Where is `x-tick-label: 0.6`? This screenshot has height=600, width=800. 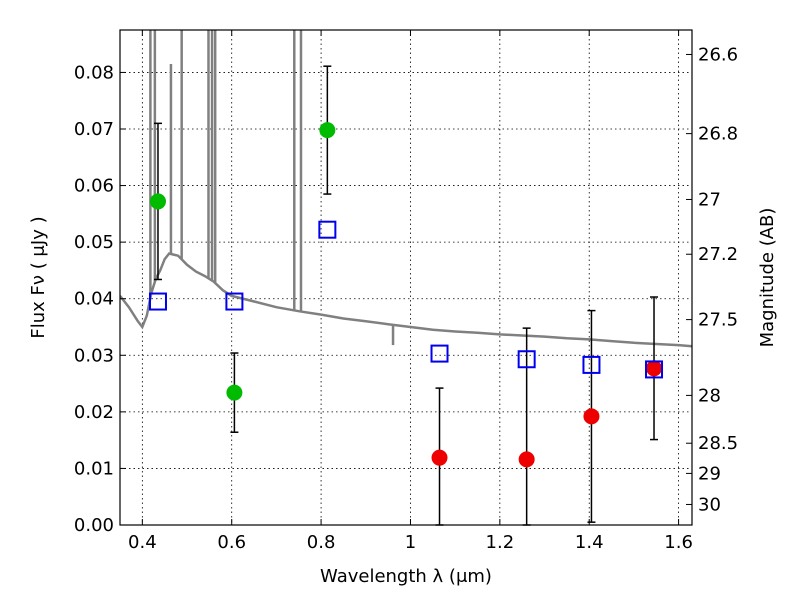 x-tick-label: 0.6 is located at coordinates (231, 542).